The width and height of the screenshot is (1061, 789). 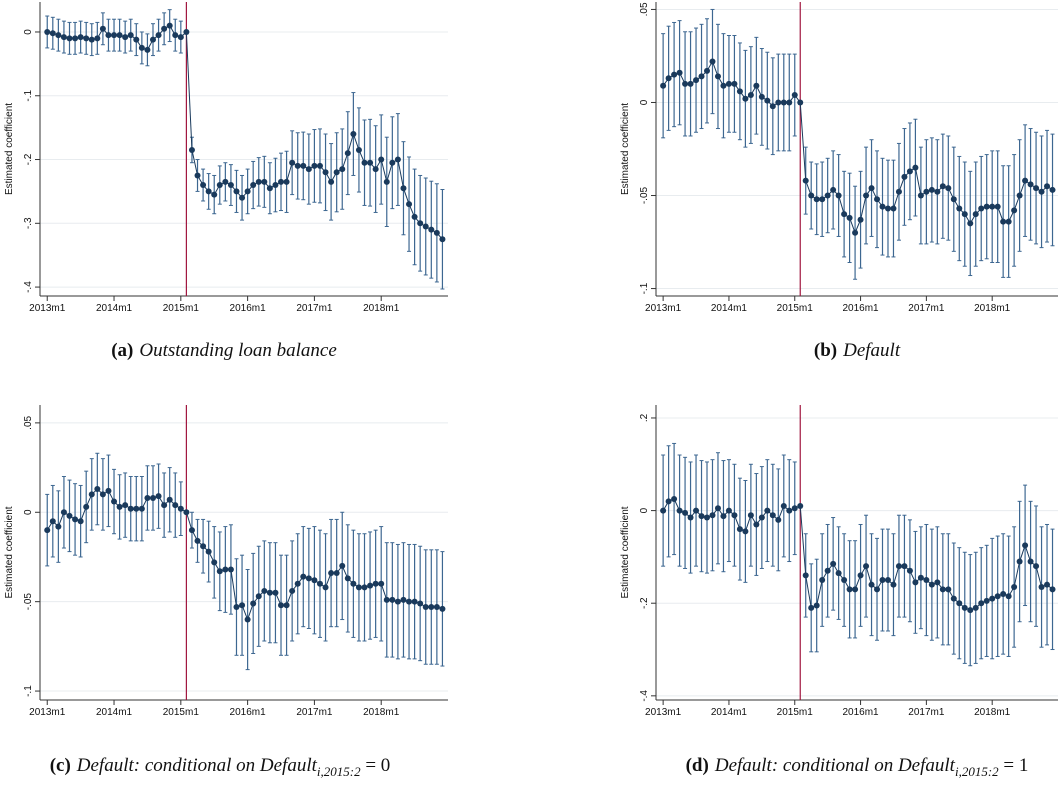 I want to click on caption-text: Outstanding loan balance, so click(x=237, y=350).